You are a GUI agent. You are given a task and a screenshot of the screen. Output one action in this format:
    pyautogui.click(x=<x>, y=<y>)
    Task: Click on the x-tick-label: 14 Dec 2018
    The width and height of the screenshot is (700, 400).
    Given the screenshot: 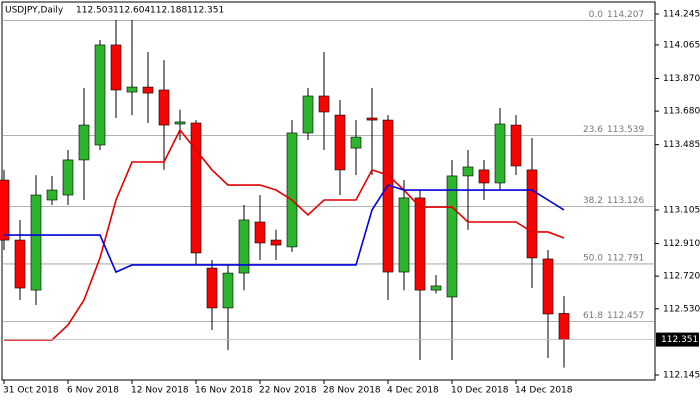 What is the action you would take?
    pyautogui.click(x=544, y=391)
    